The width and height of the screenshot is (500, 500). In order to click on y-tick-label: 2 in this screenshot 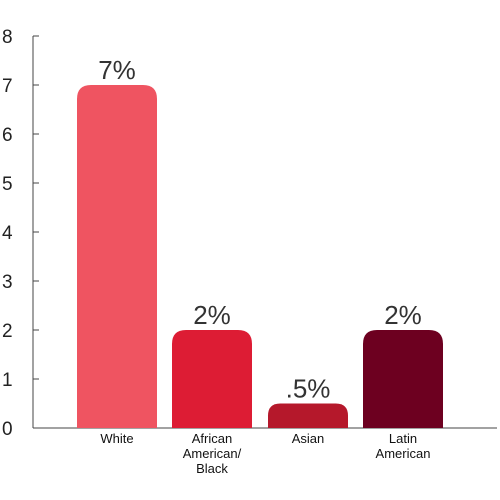, I will do `click(7, 331)`.